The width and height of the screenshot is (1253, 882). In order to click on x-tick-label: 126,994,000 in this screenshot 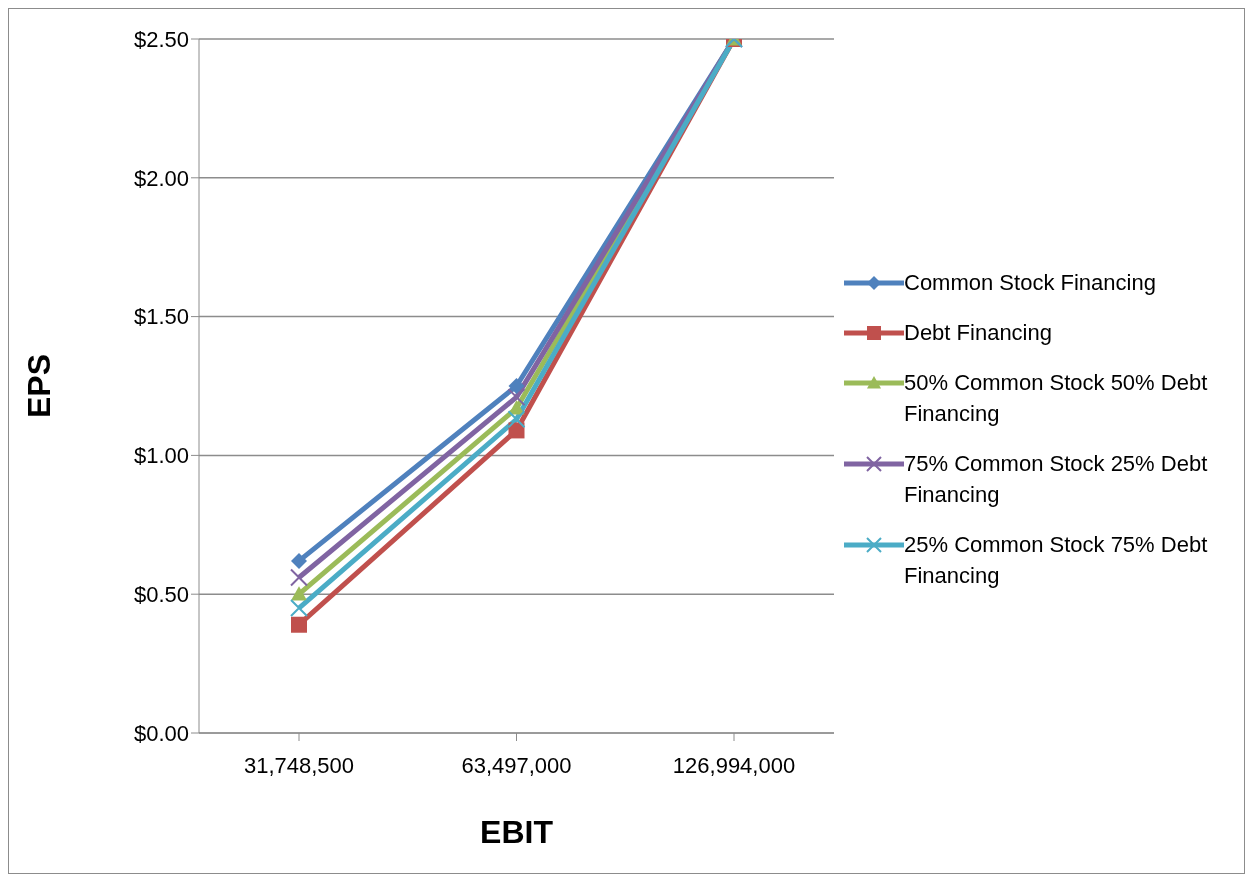, I will do `click(734, 765)`.